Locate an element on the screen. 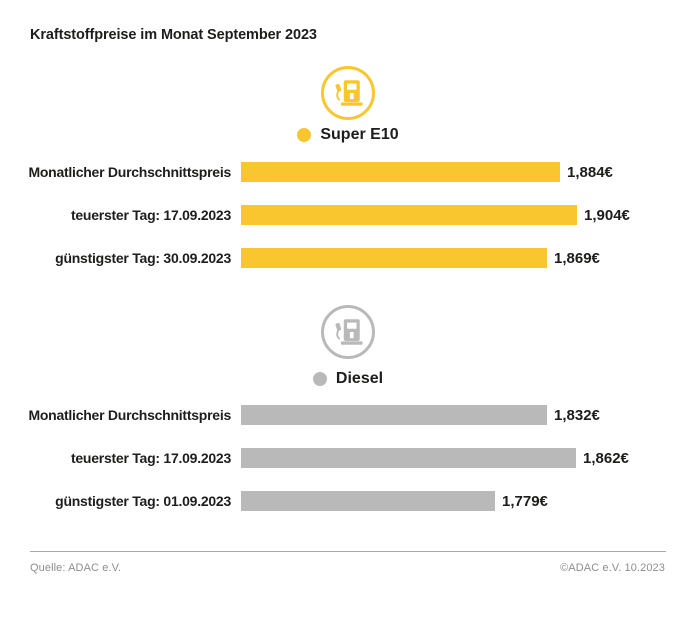 The width and height of the screenshot is (696, 617). chart-title: Kraftstoffpreise im Monat September 2023 is located at coordinates (173, 35).